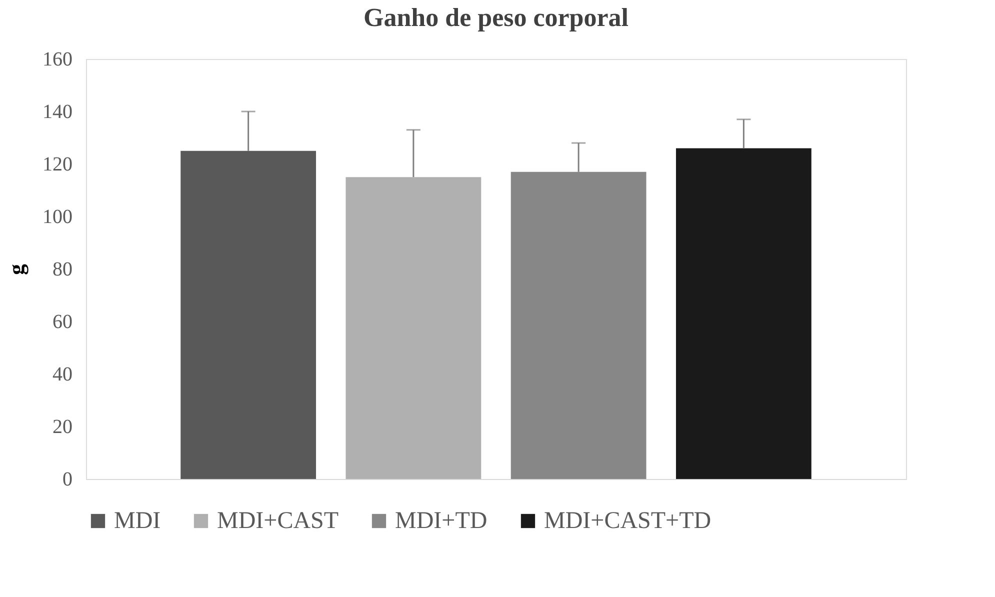  I want to click on legend-label: MDI+TD, so click(441, 521).